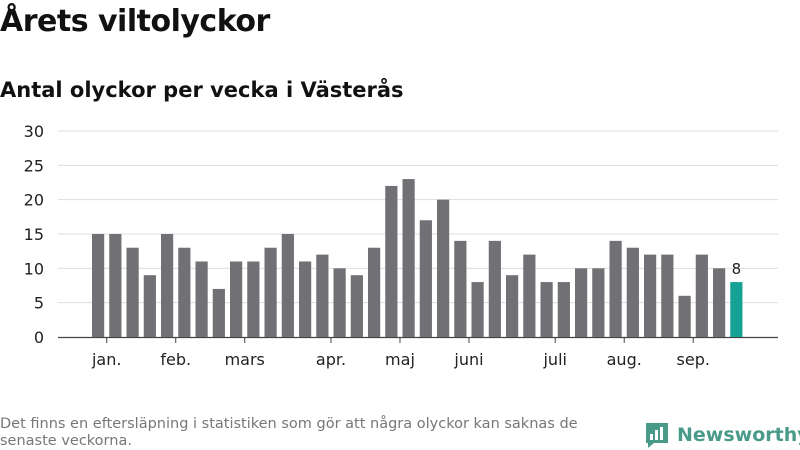  Describe the element at coordinates (738, 435) in the screenshot. I see `brand-name: Newsworthy` at that location.